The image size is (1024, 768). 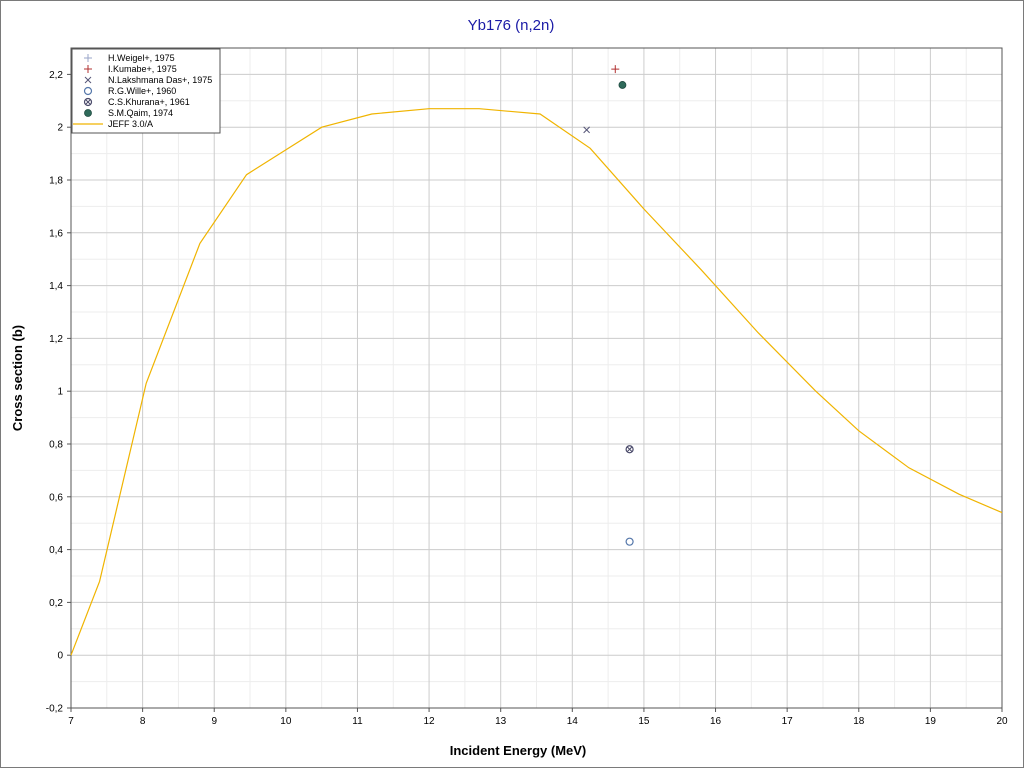 I want to click on x-tick-label: 15, so click(x=644, y=721).